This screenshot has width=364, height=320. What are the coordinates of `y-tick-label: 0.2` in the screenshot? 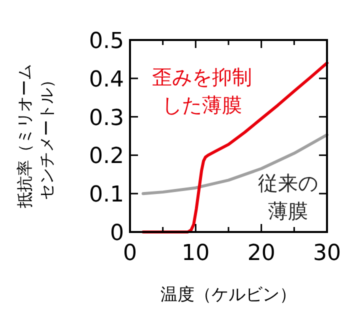 It's located at (106, 157).